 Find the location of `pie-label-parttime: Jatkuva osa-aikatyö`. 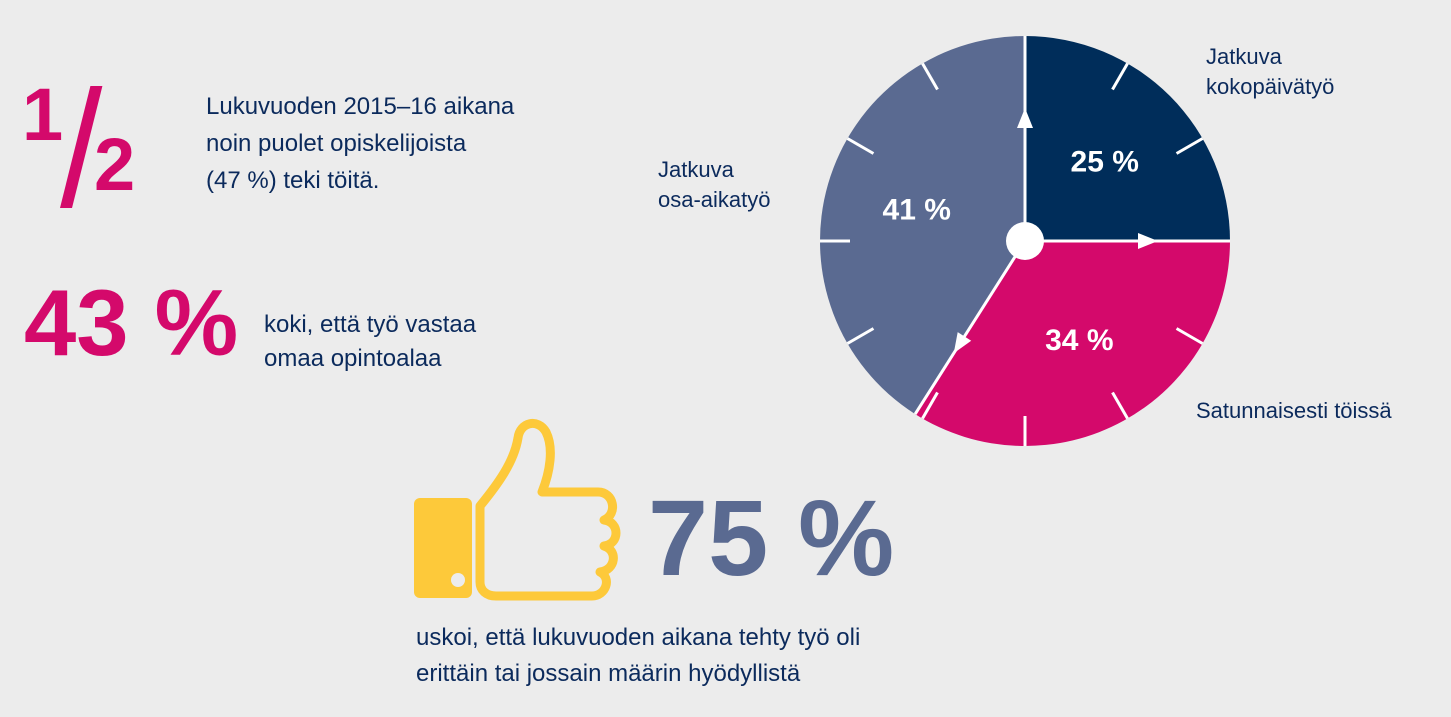

pie-label-parttime: Jatkuva osa-aikatyö is located at coordinates (714, 185).